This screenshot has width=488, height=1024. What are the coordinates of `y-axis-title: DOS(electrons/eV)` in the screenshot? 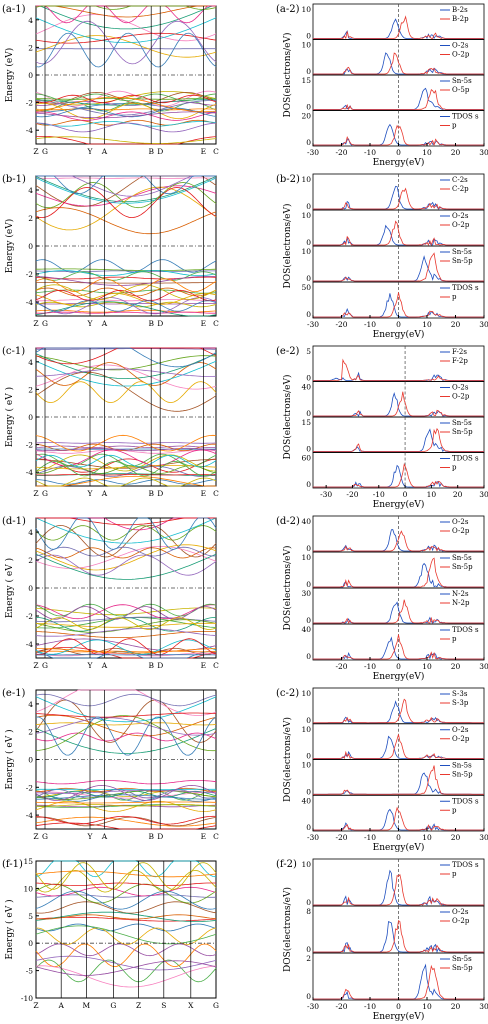 It's located at (287, 588).